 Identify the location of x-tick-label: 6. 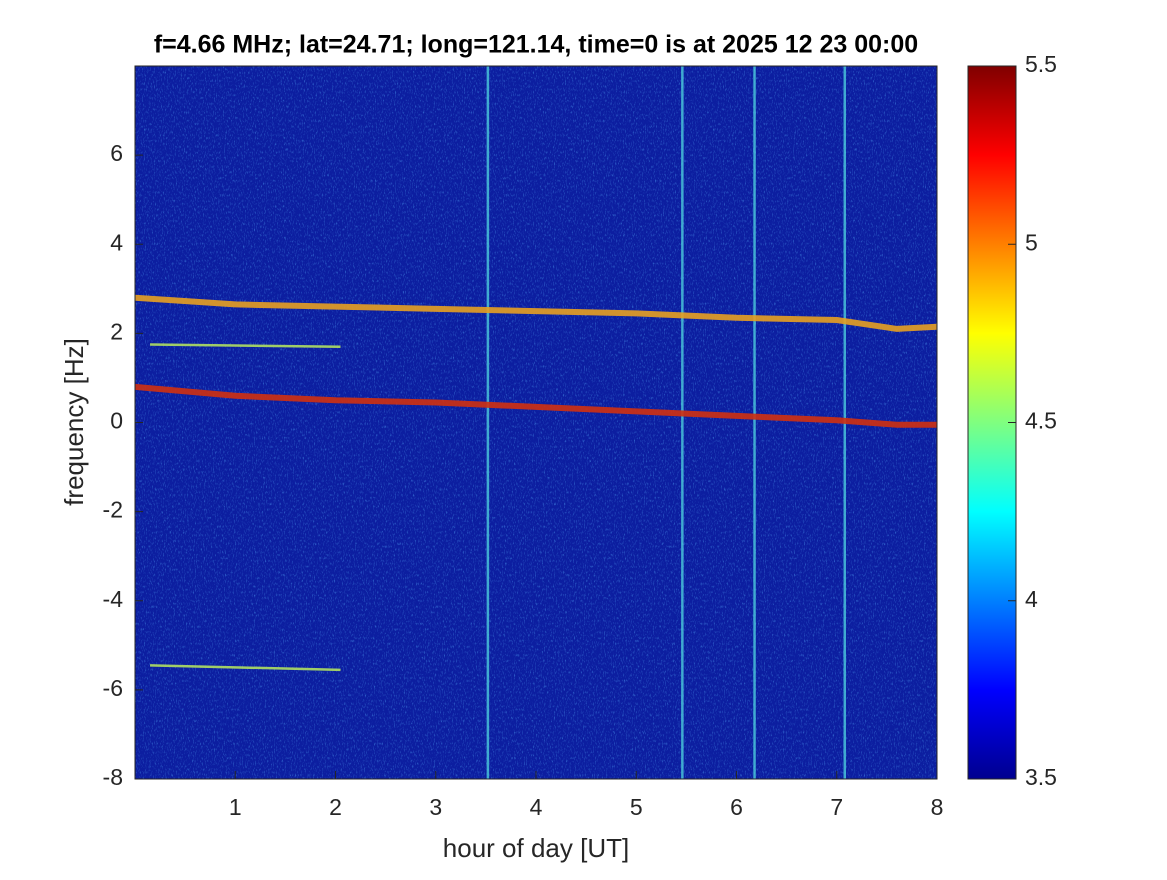
(736, 807).